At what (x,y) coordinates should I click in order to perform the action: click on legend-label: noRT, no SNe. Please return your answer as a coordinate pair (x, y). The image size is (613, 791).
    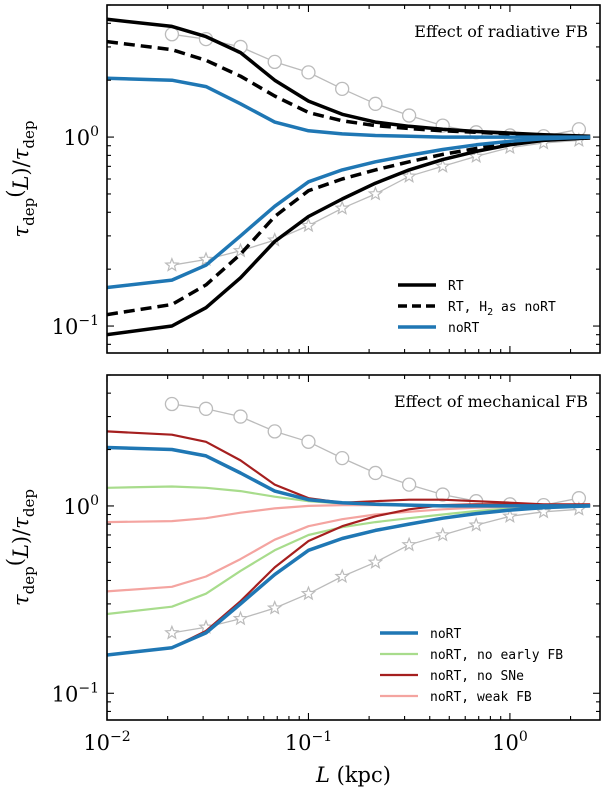
    Looking at the image, I should click on (477, 676).